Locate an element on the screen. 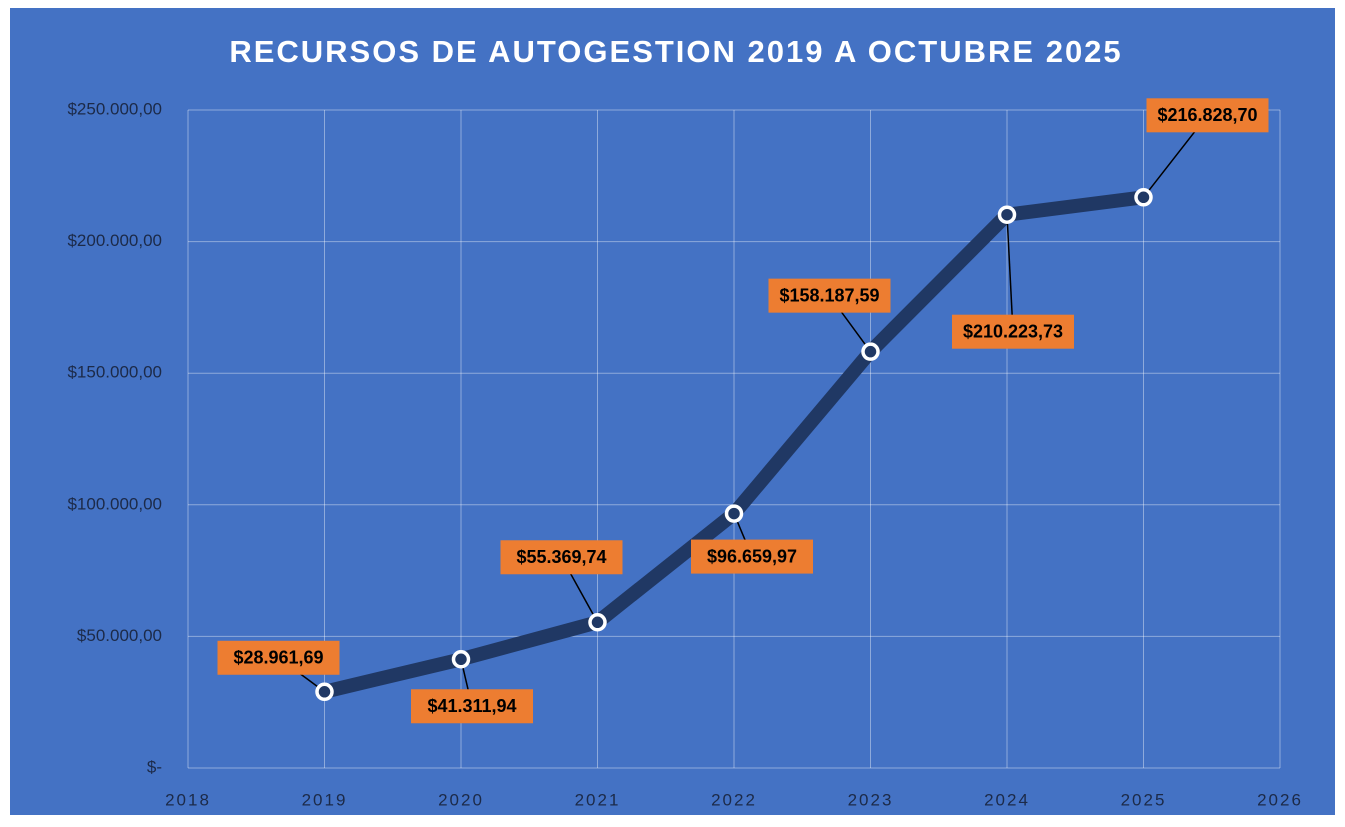 Image resolution: width=1345 pixels, height=827 pixels. x-tick-label: 2023 is located at coordinates (871, 799).